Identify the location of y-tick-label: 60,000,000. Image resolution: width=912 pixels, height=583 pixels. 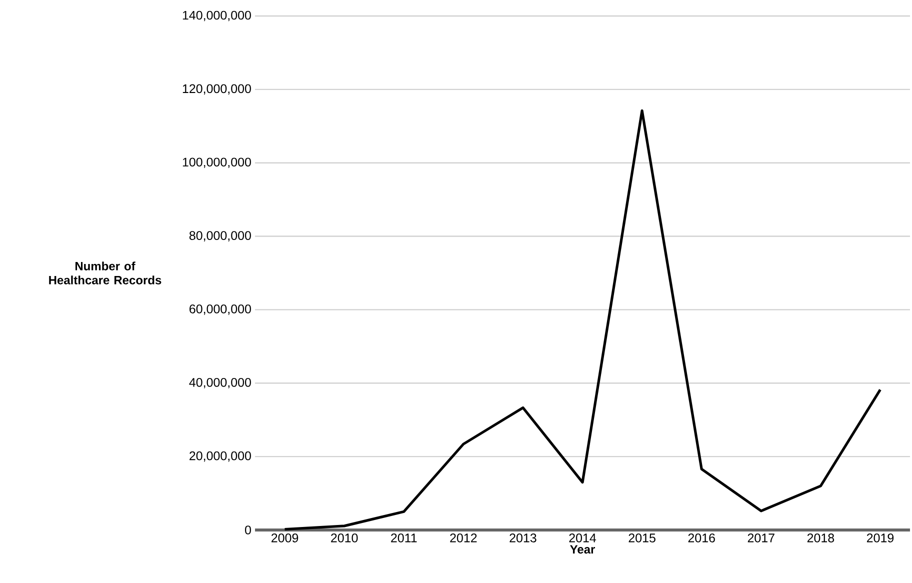
(220, 309).